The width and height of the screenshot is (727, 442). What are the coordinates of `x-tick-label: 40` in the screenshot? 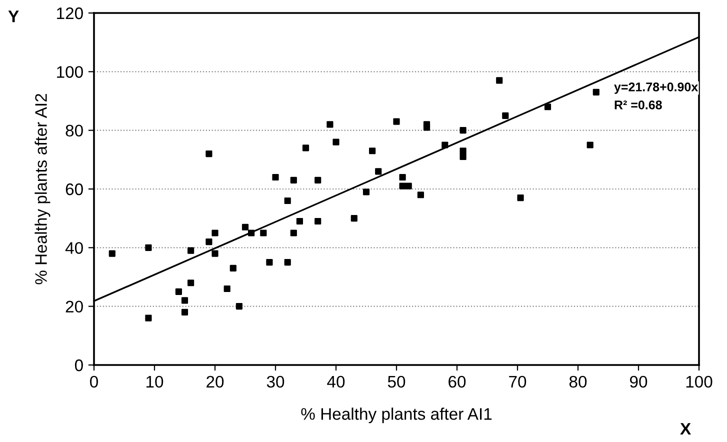 It's located at (336, 382).